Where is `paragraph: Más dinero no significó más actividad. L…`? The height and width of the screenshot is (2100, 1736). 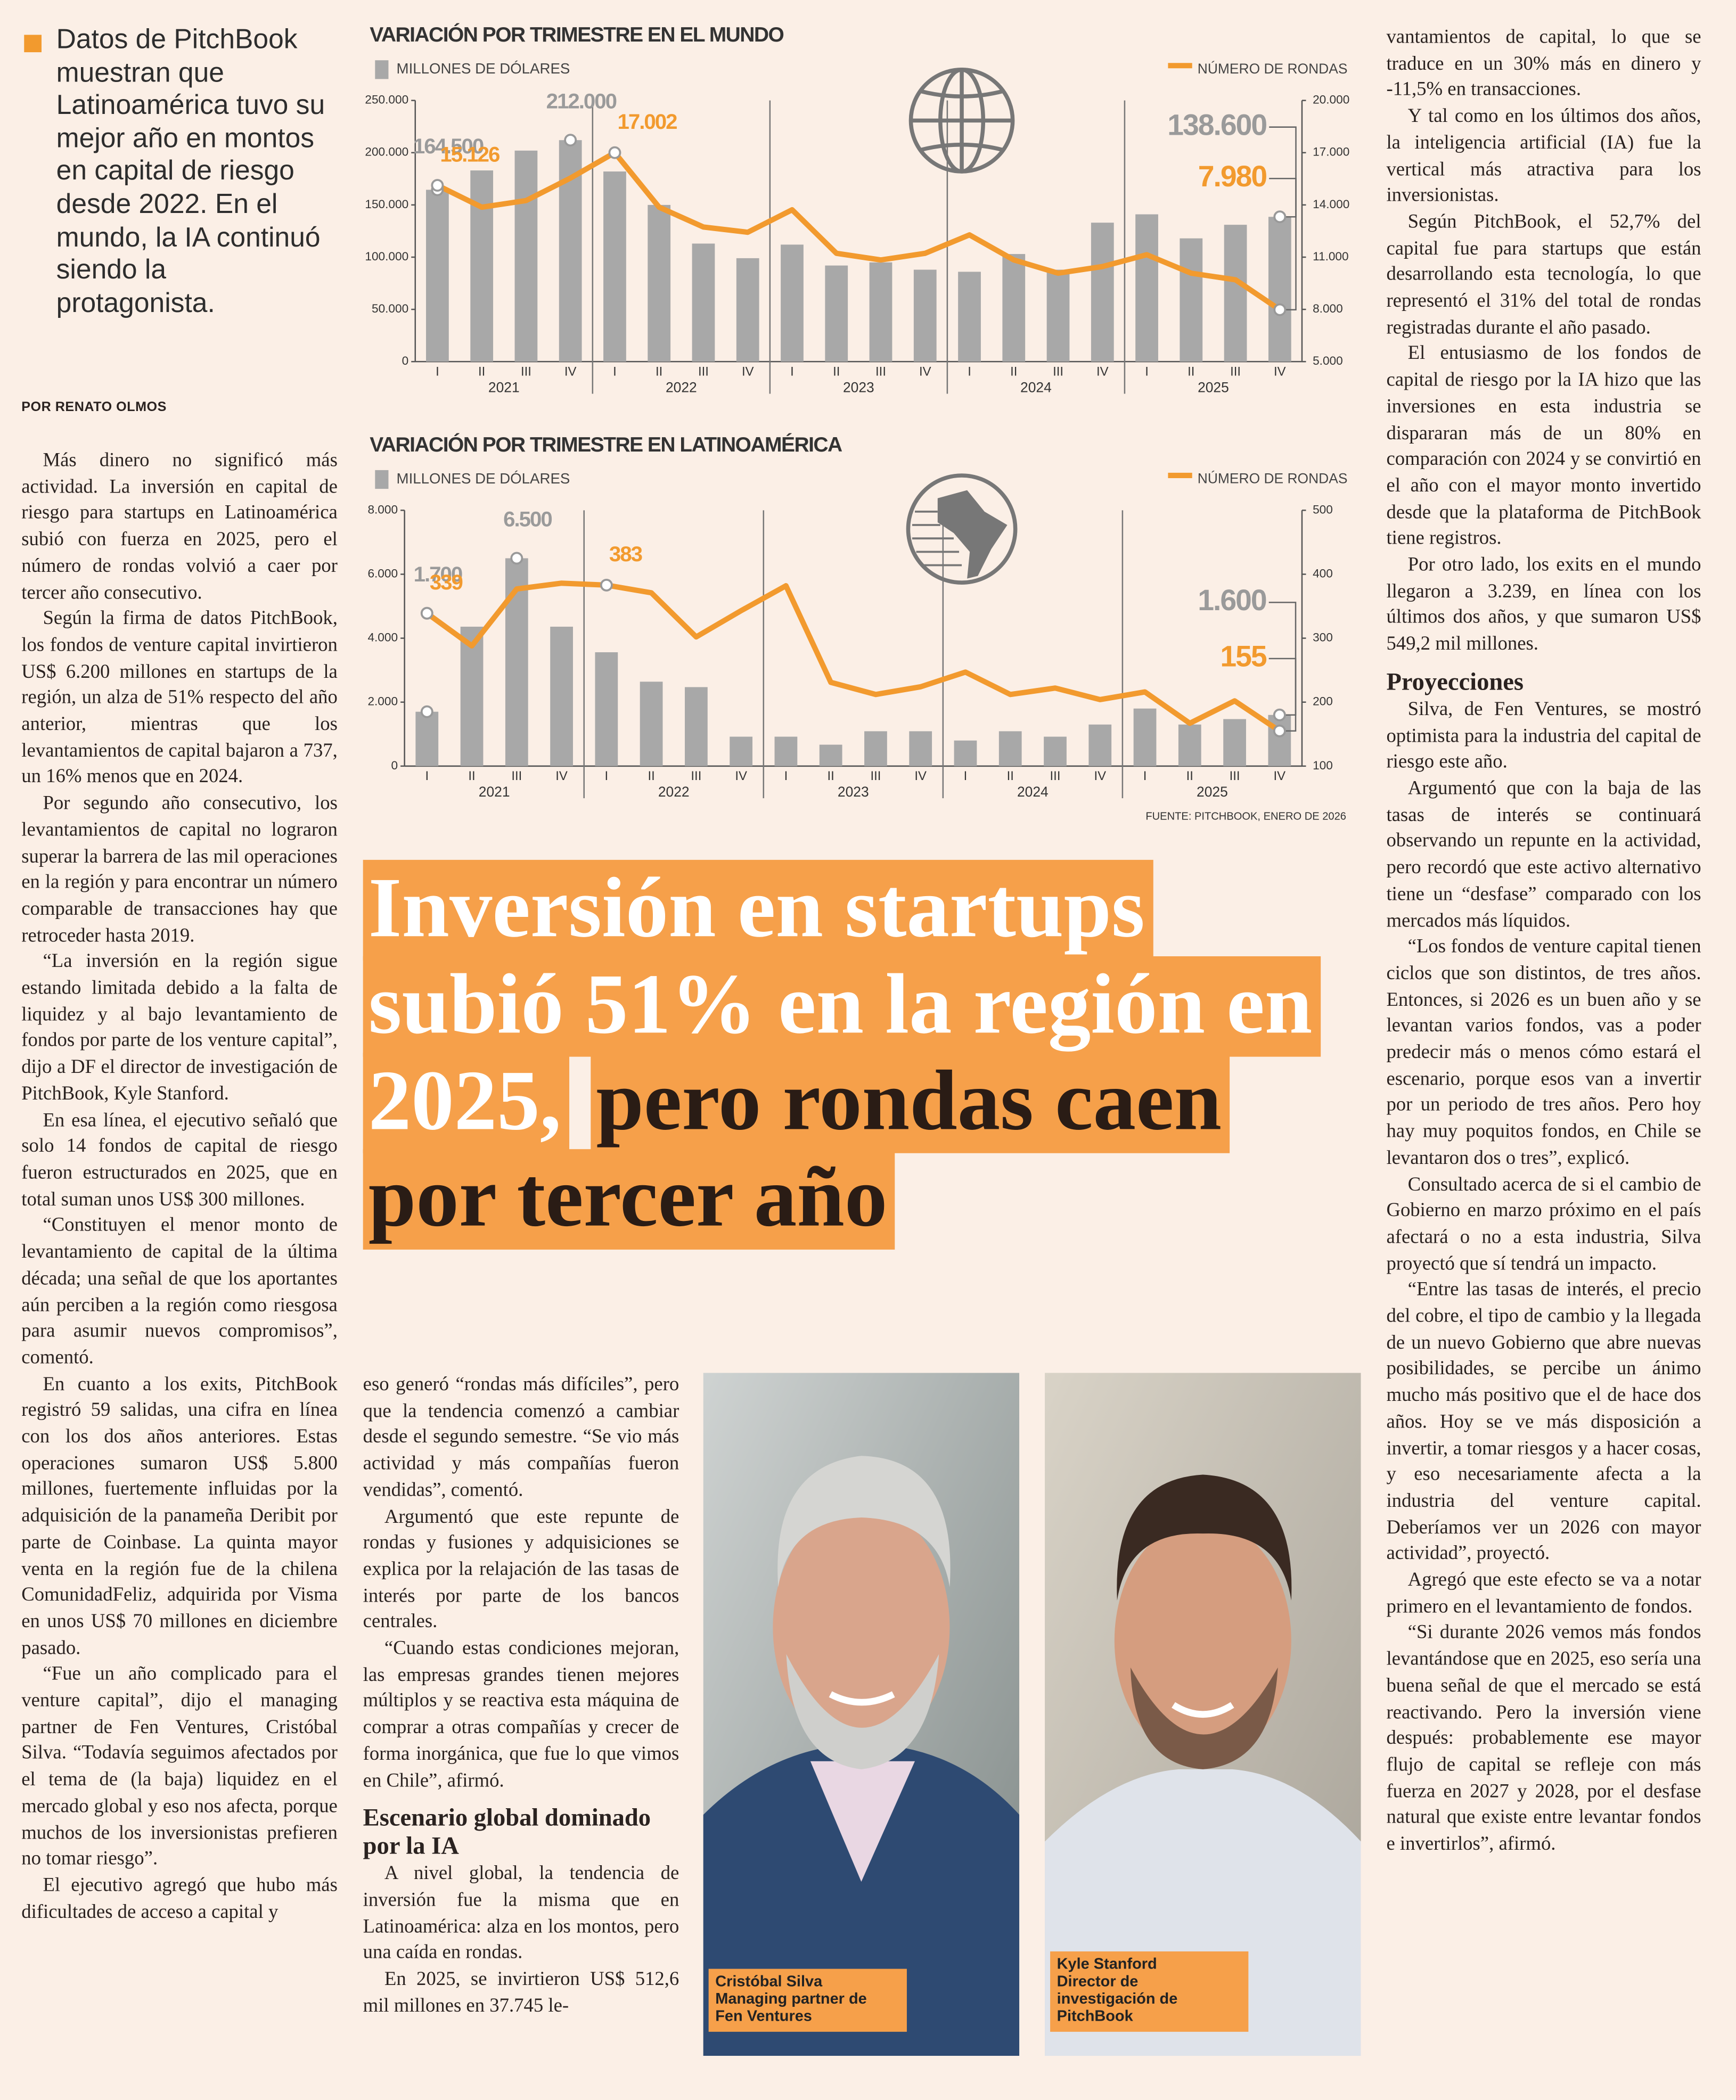
paragraph: Más dinero no significó más actividad. L… is located at coordinates (179, 527).